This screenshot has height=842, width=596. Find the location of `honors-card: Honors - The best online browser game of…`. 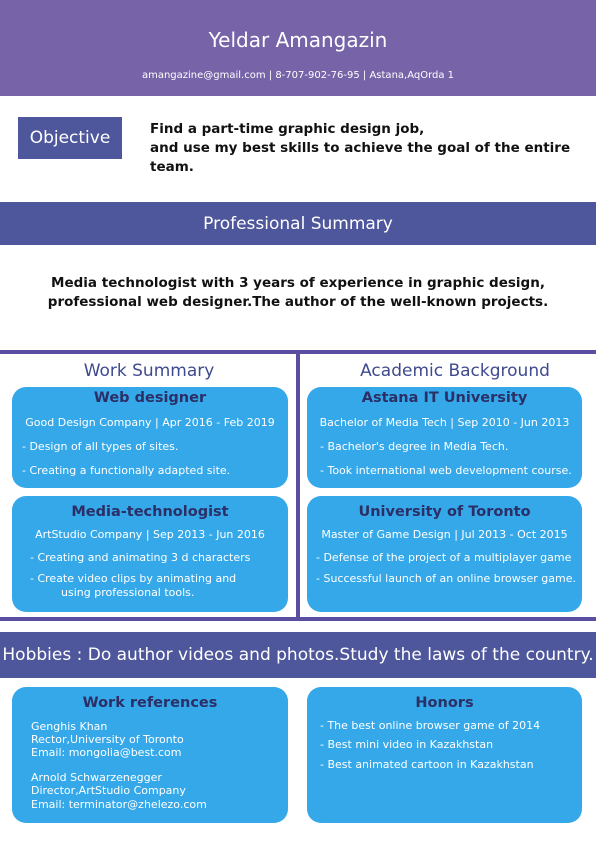

honors-card: Honors - The best online browser game of… is located at coordinates (444, 755).